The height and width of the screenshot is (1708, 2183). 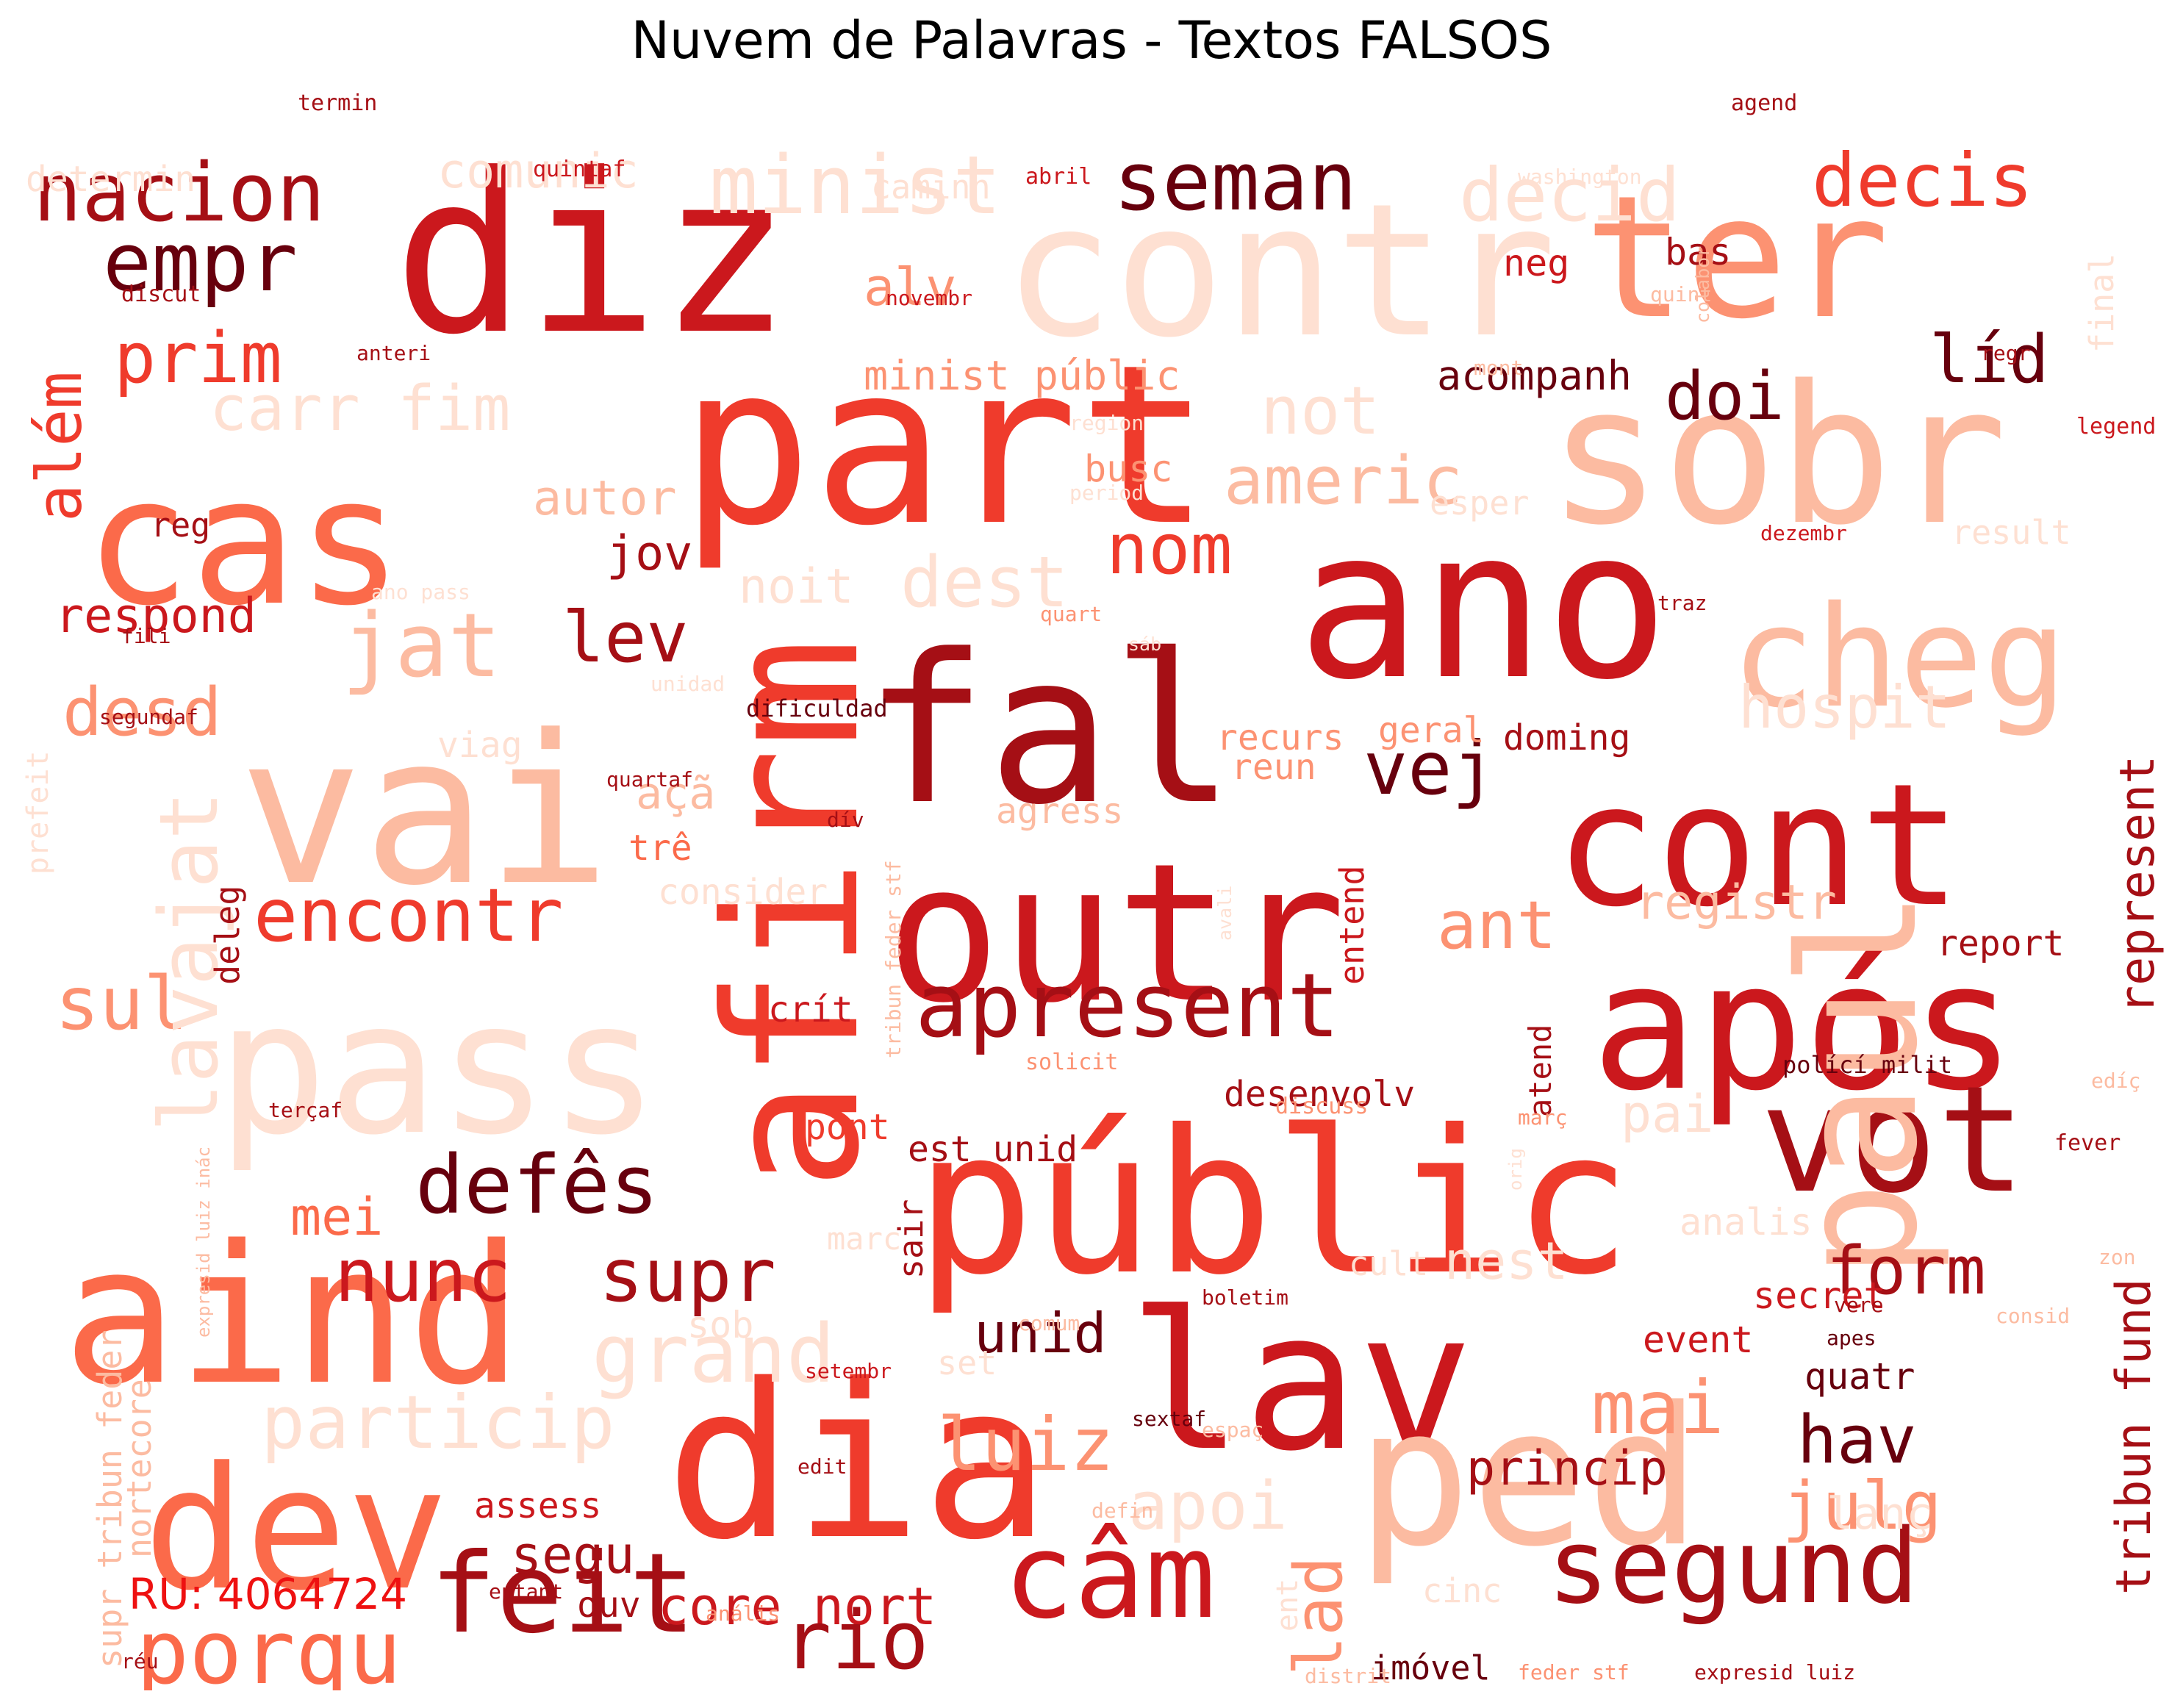 I want to click on cloud-word: decis, so click(x=1922, y=180).